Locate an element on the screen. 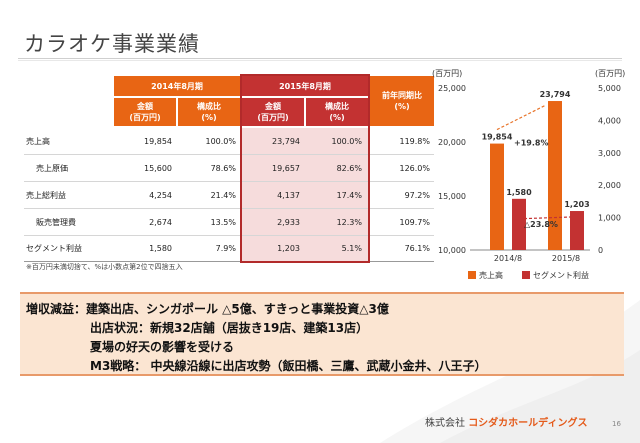 Image resolution: width=640 pixels, height=443 pixels. ratio-2014: 7.9% is located at coordinates (225, 248).